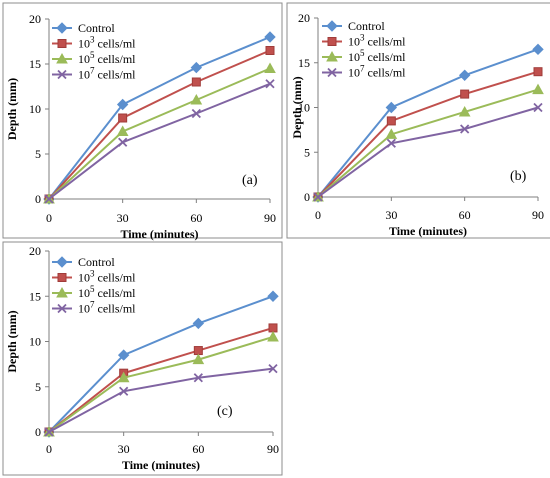 The height and width of the screenshot is (478, 550). Describe the element at coordinates (250, 180) in the screenshot. I see `panel-label: (a)` at that location.